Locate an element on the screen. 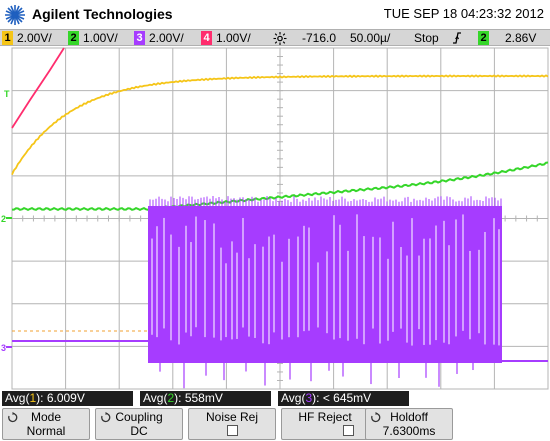 Image resolution: width=550 pixels, height=441 pixels. timebase: 50.00µ/ is located at coordinates (370, 38).